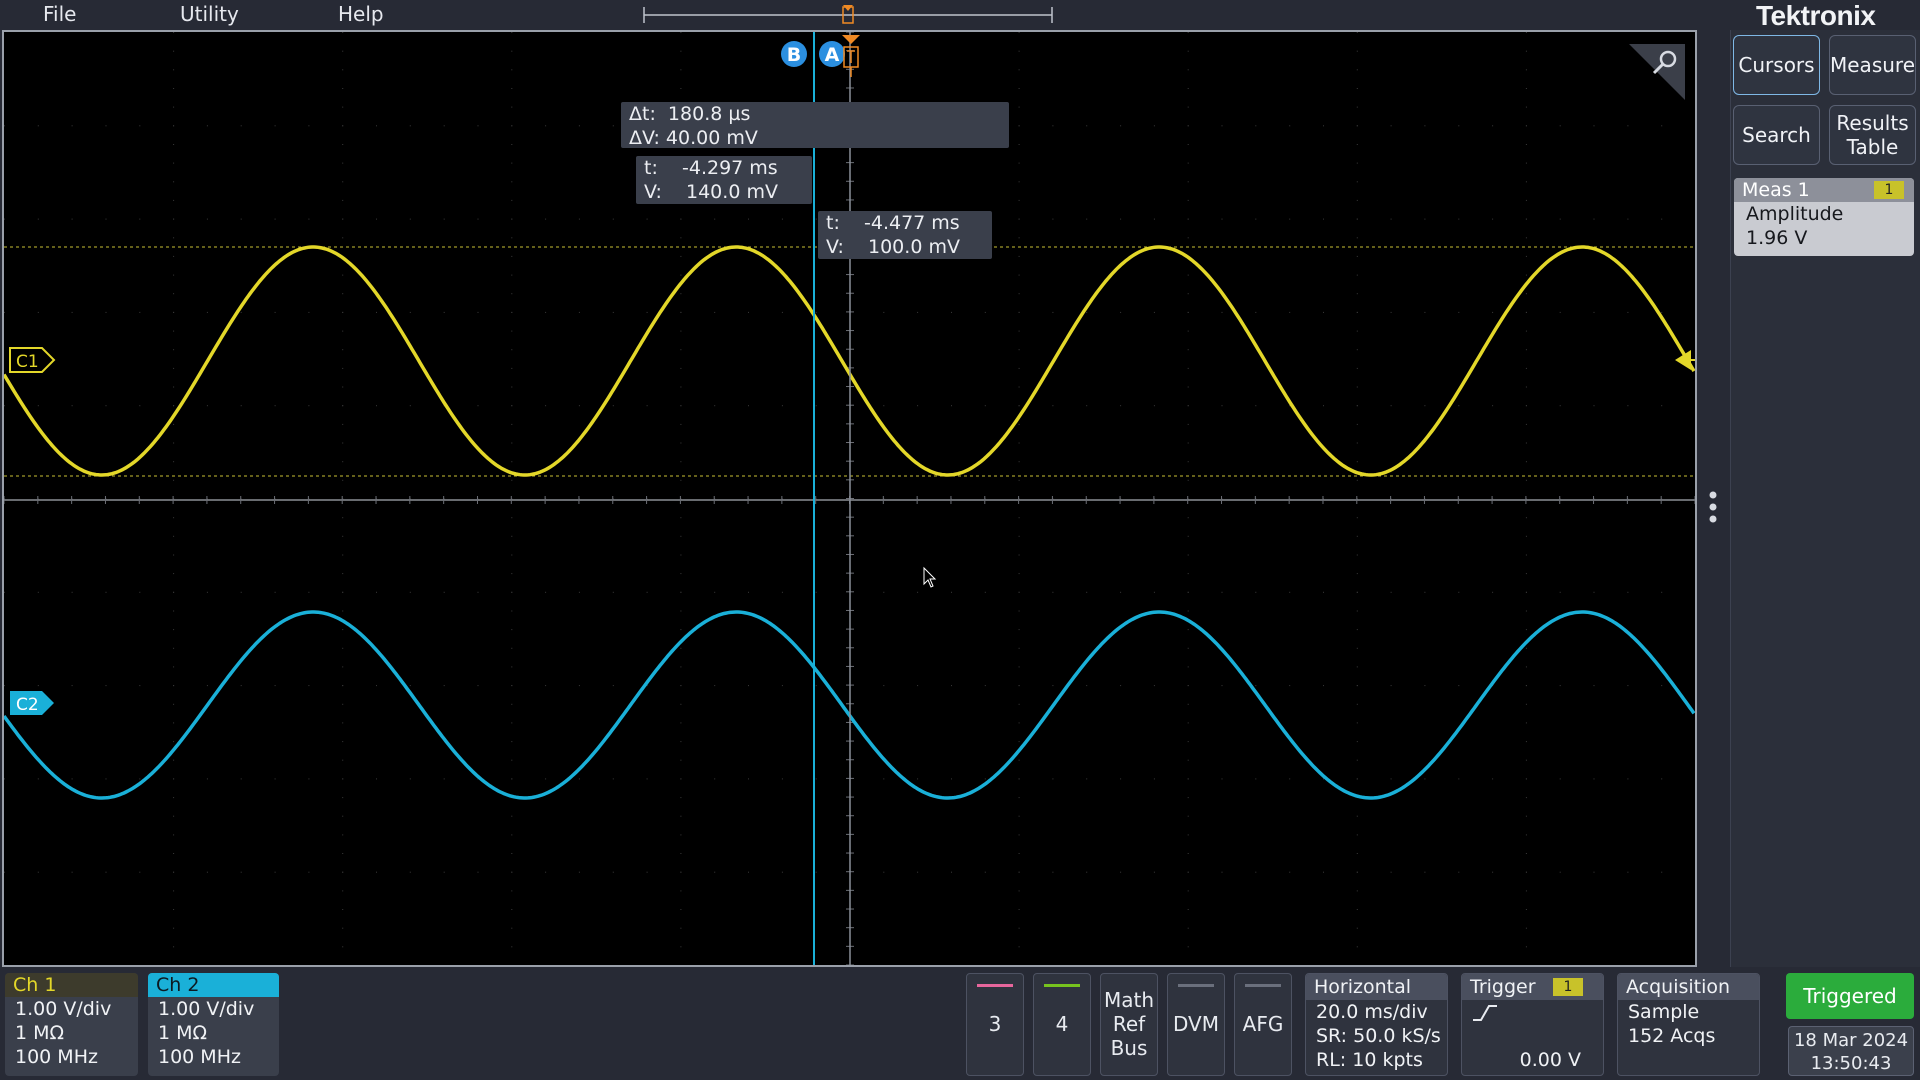 This screenshot has width=1920, height=1080. I want to click on zoom-icon, so click(1657, 72).